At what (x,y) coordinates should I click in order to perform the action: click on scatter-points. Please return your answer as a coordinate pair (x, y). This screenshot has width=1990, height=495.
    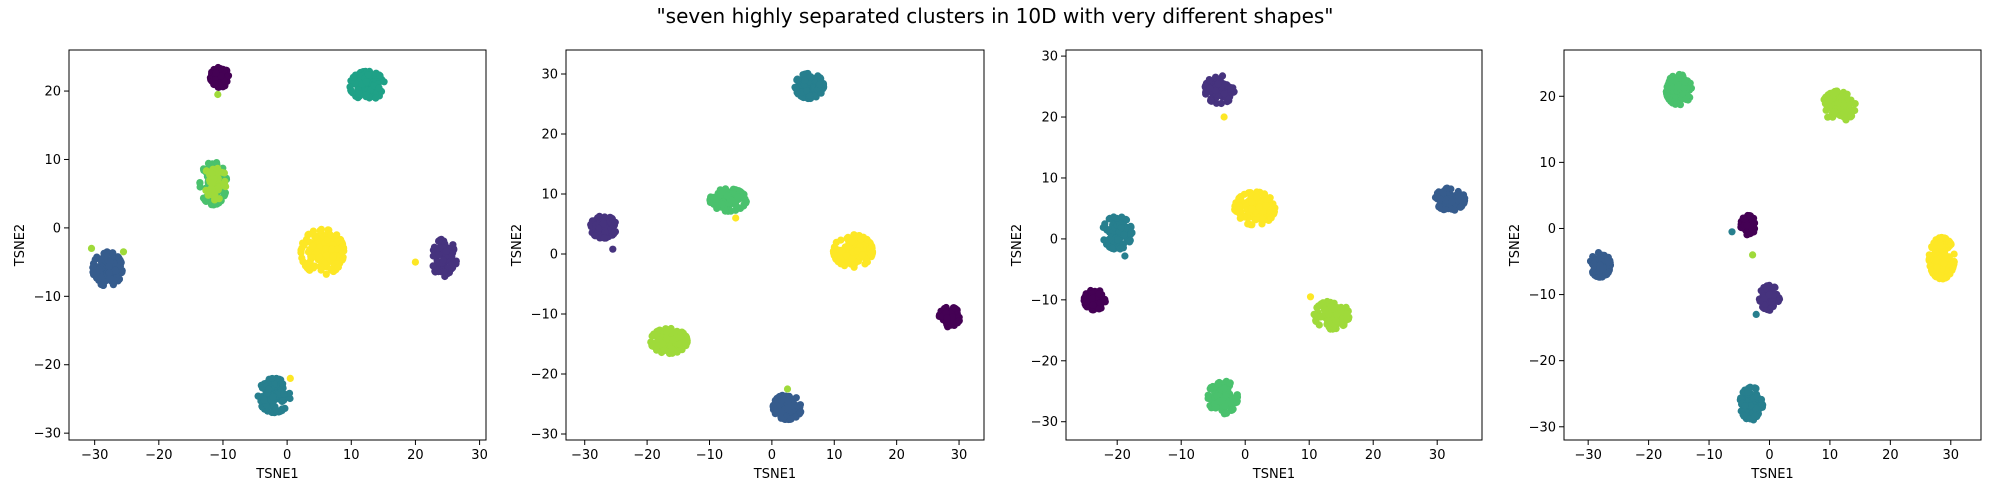
    Looking at the image, I should click on (775, 246).